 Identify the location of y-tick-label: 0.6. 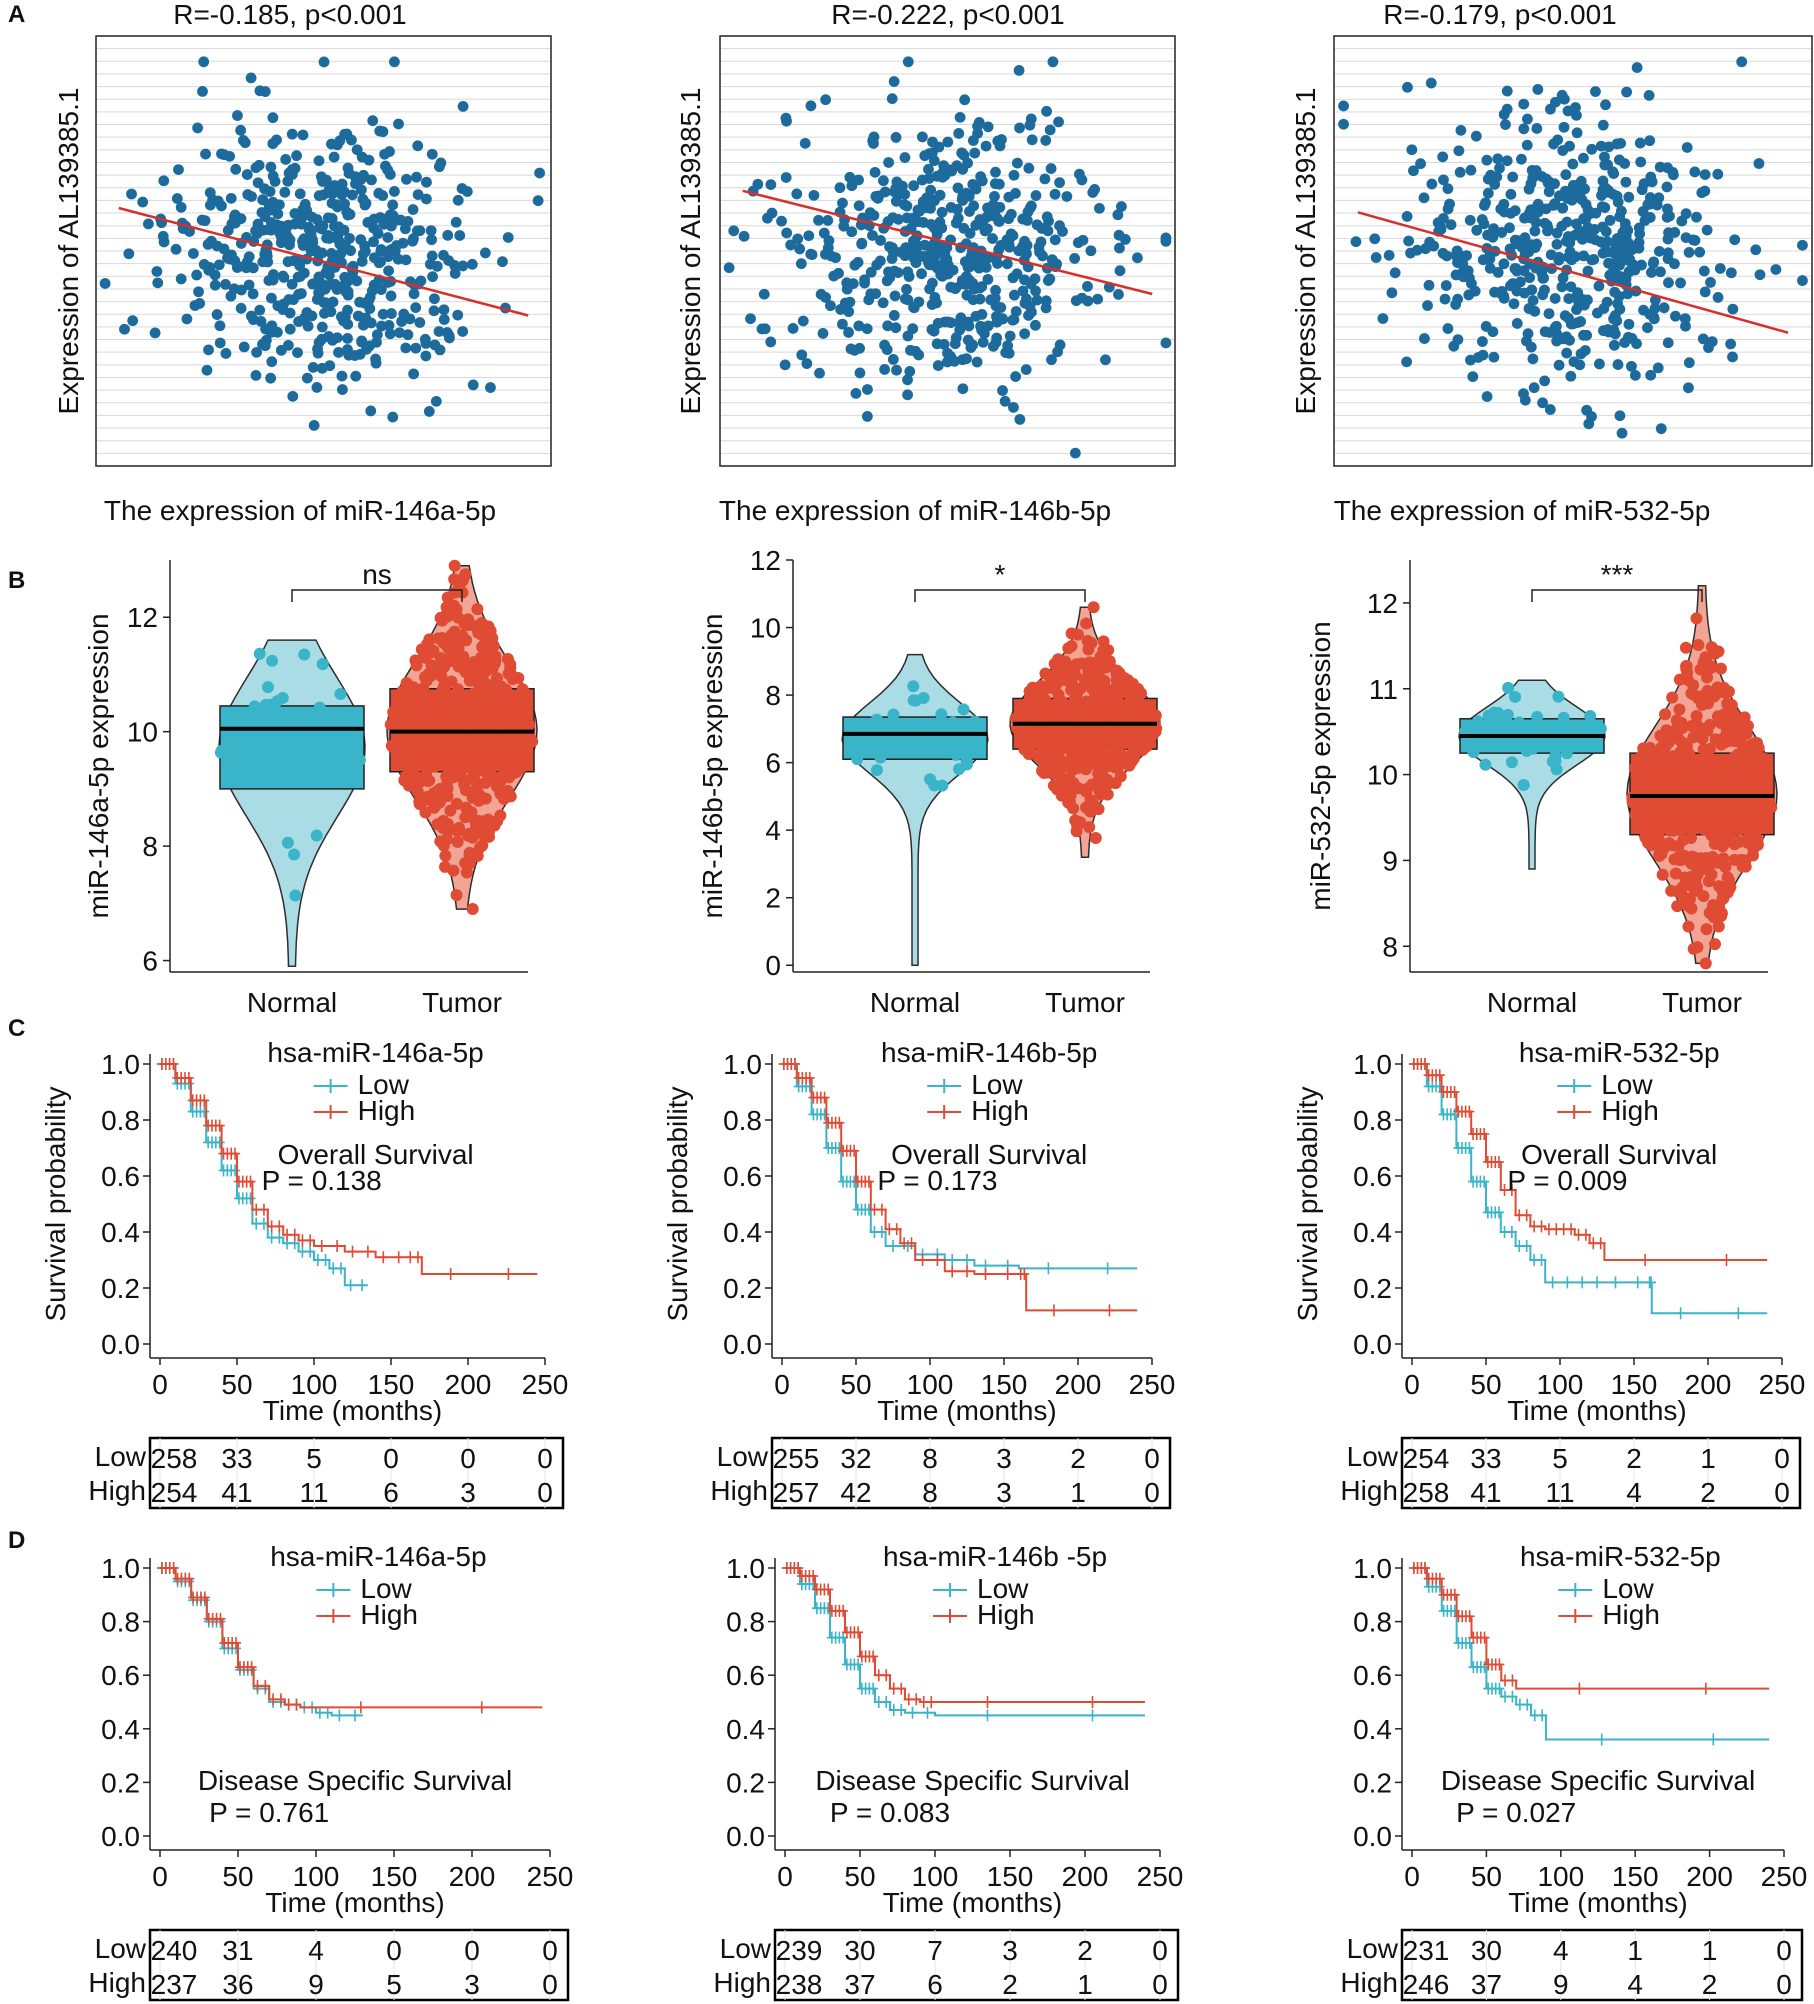
(120, 1176).